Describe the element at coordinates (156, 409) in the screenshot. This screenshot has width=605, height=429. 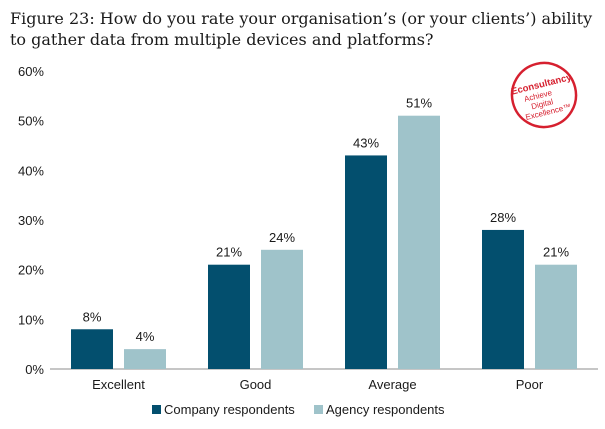
I see `legend-swatch-company` at that location.